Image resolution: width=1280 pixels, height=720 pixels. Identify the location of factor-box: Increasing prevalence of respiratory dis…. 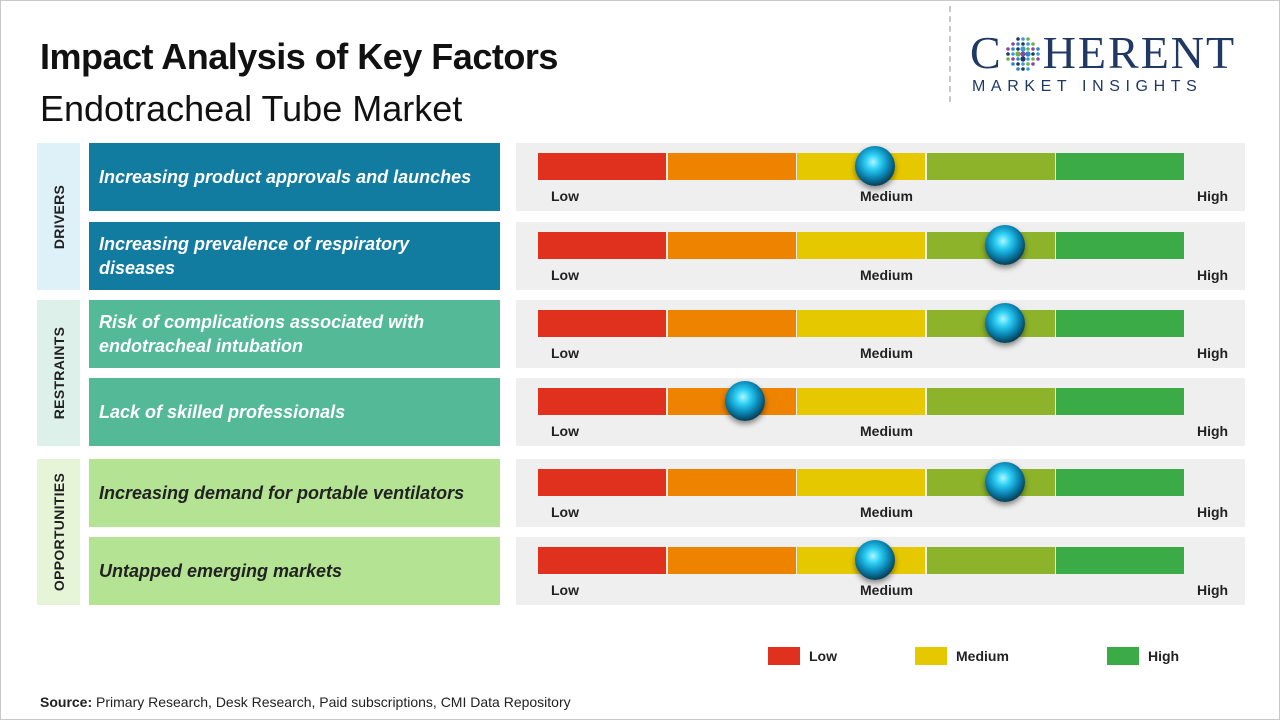
(294, 256).